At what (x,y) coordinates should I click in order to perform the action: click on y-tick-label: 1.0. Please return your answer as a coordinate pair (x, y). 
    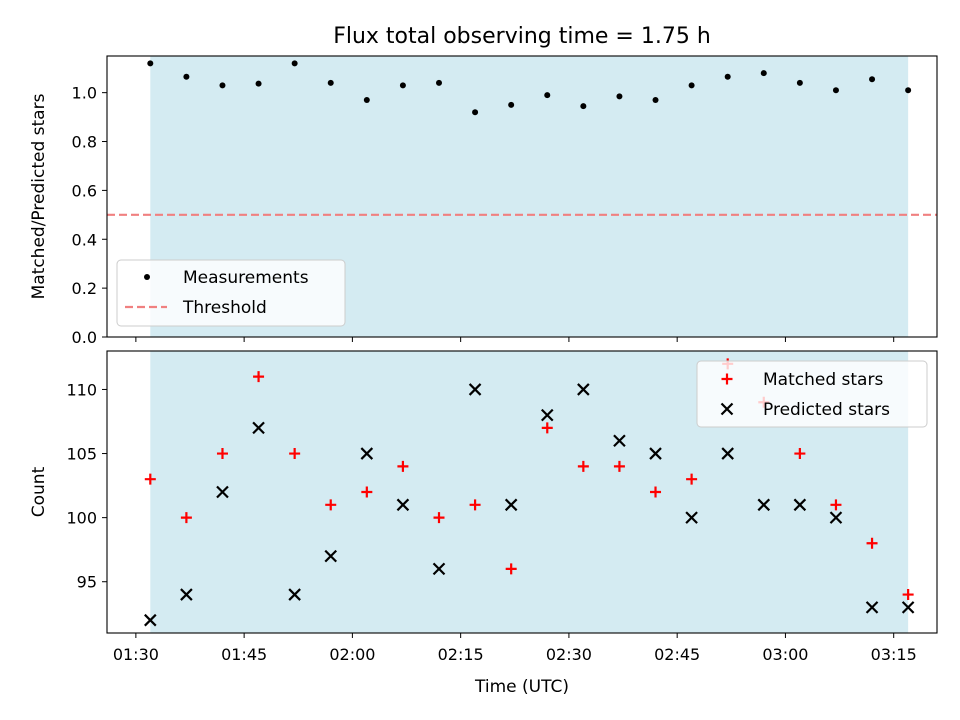
    Looking at the image, I should click on (84, 93).